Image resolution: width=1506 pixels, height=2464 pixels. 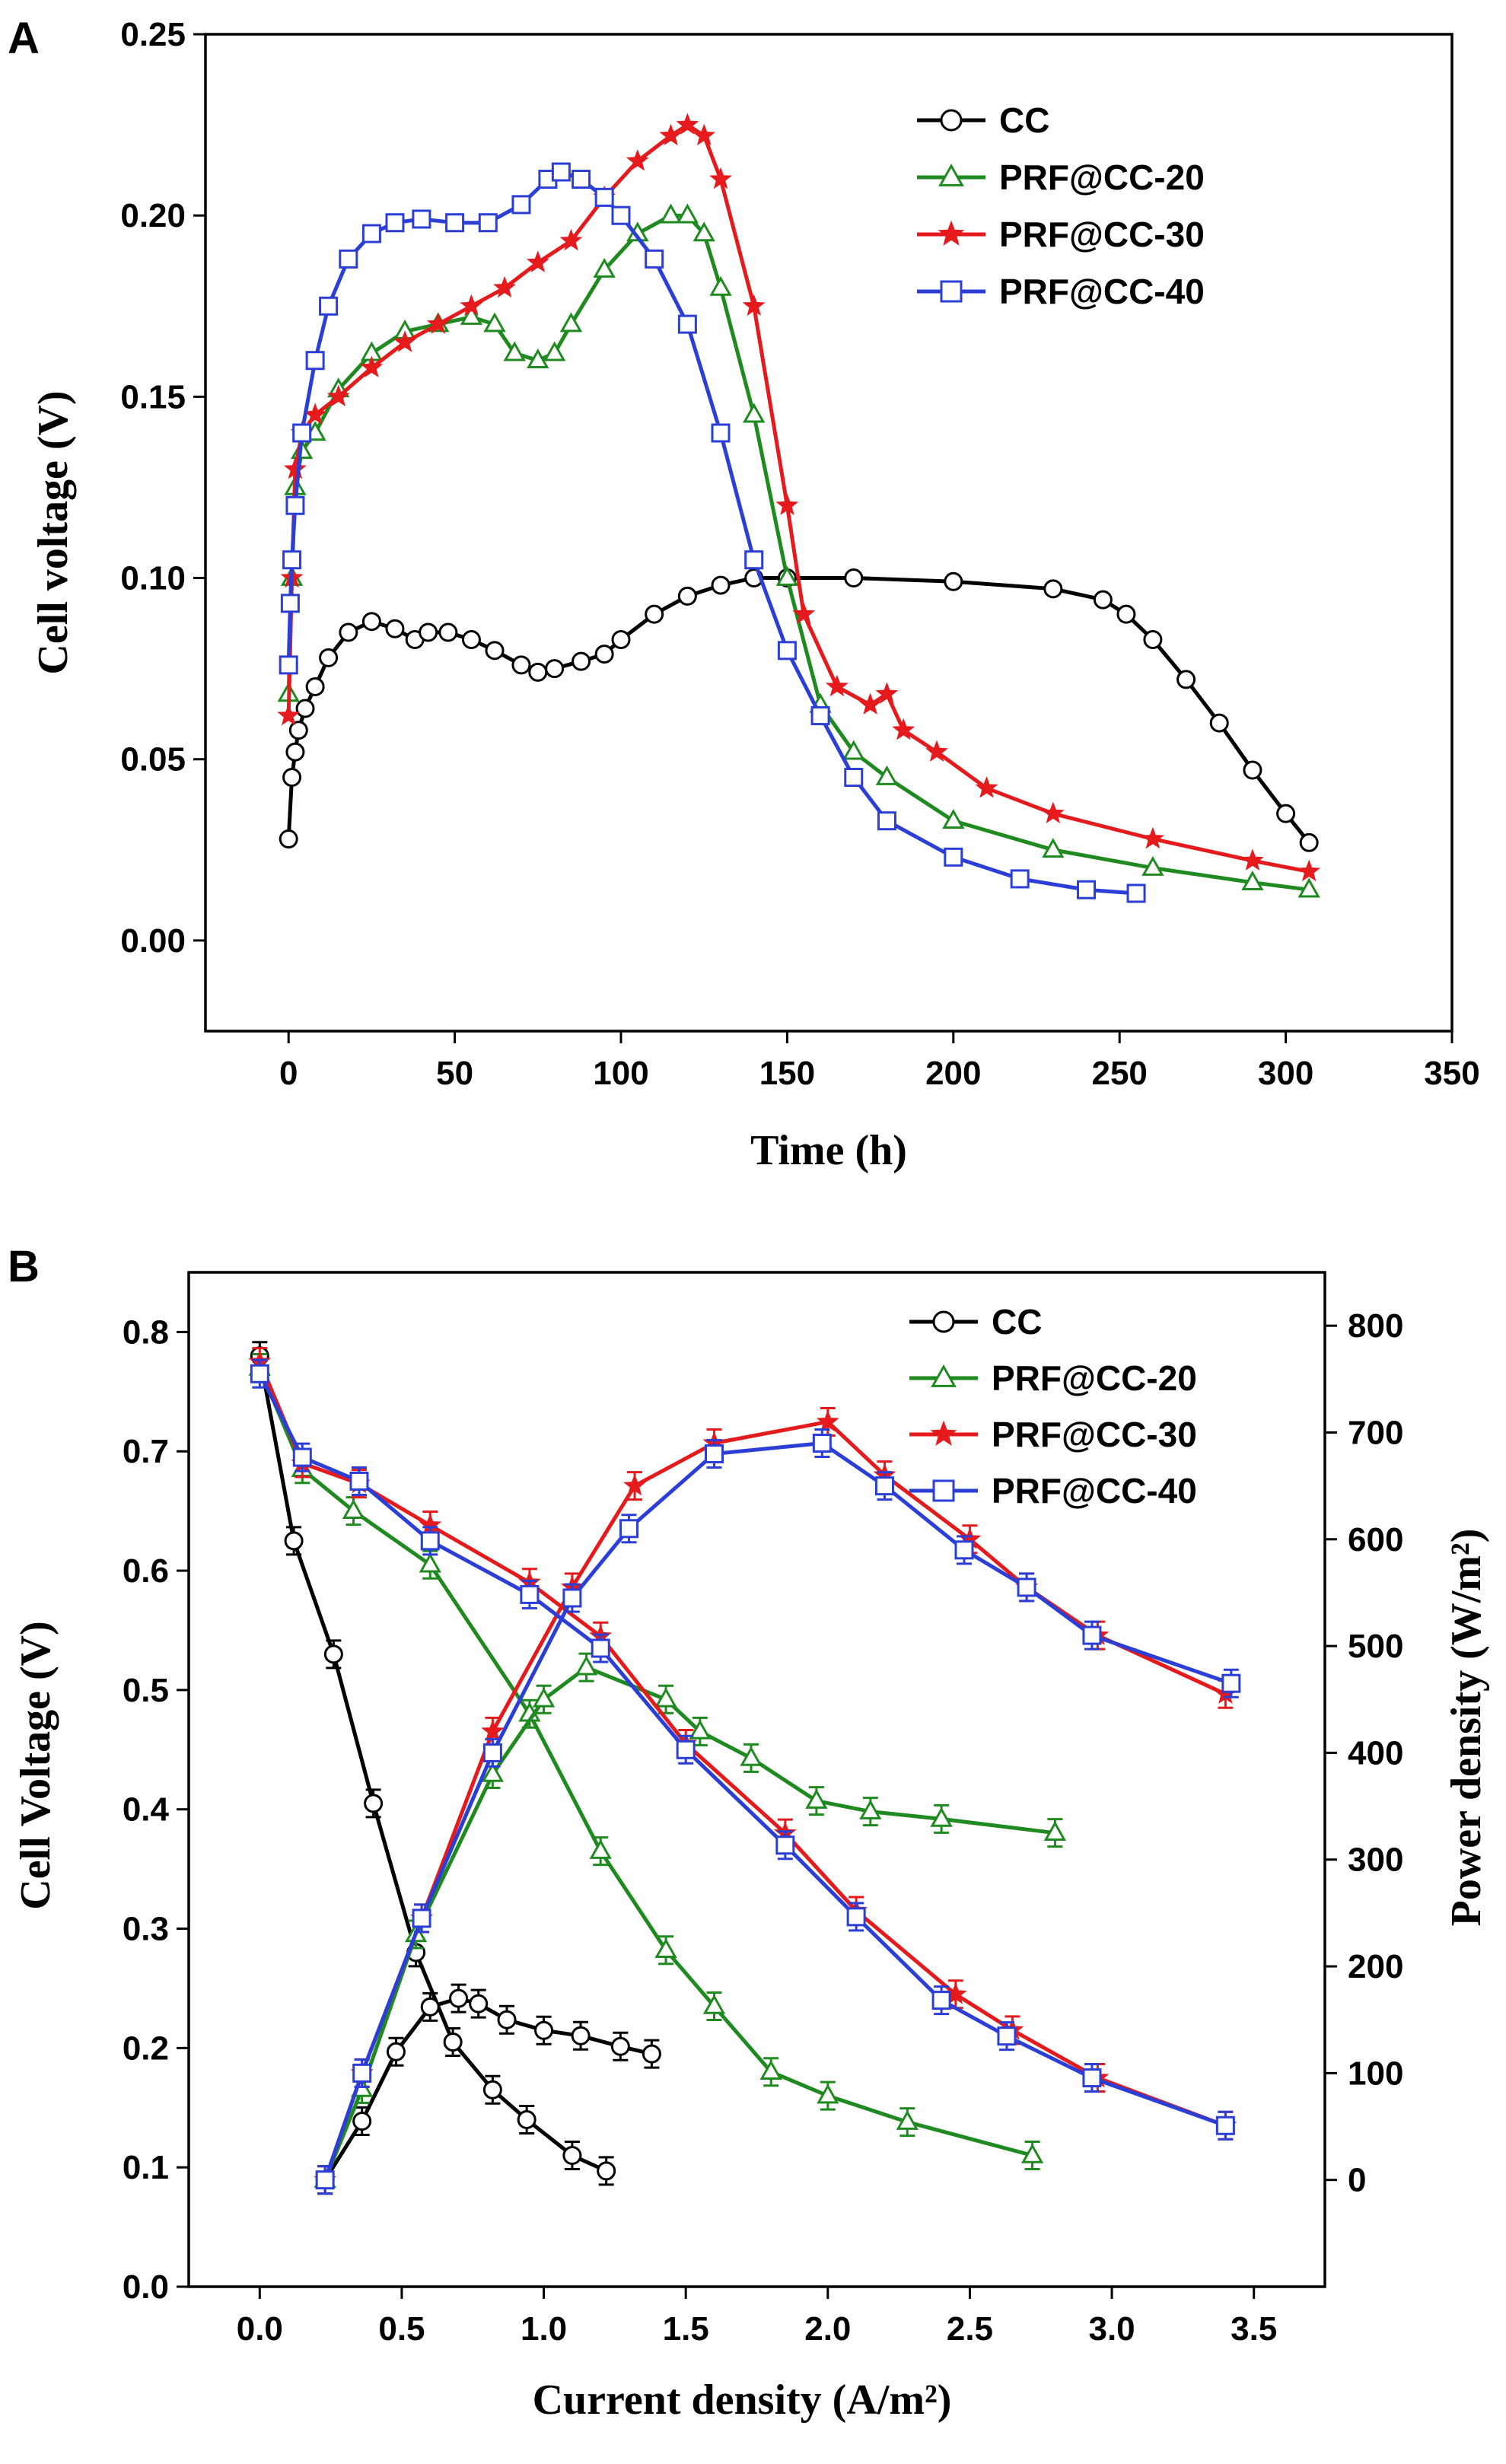 What do you see at coordinates (951, 233) in the screenshot?
I see `legend-prf-cc-30-marker` at bounding box center [951, 233].